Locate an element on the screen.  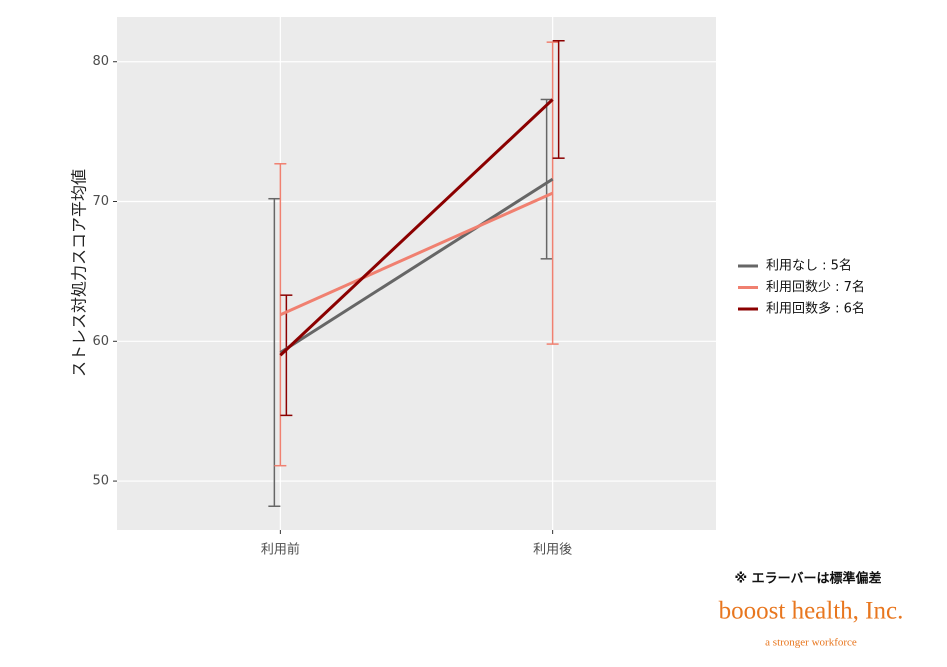
brand-name: booost health, Inc. is located at coordinates (811, 611).